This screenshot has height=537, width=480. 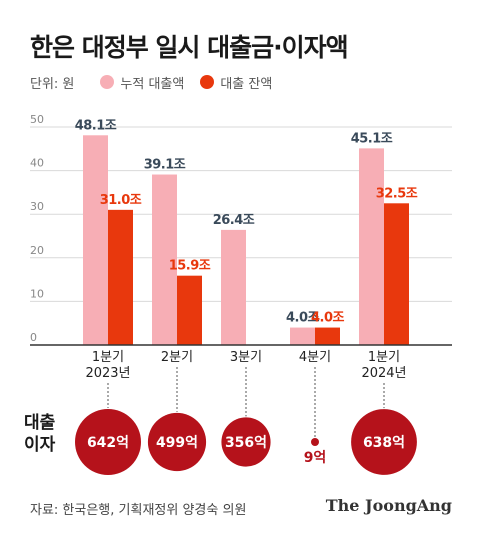 What do you see at coordinates (165, 165) in the screenshot?
I see `data-label-cumulative-1: 39.1조` at bounding box center [165, 165].